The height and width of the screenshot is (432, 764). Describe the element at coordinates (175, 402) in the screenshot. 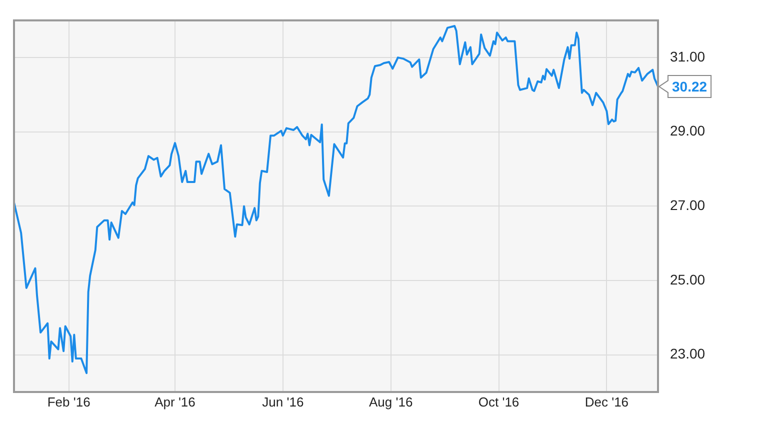

I see `x-tick-label: Apr '16` at that location.